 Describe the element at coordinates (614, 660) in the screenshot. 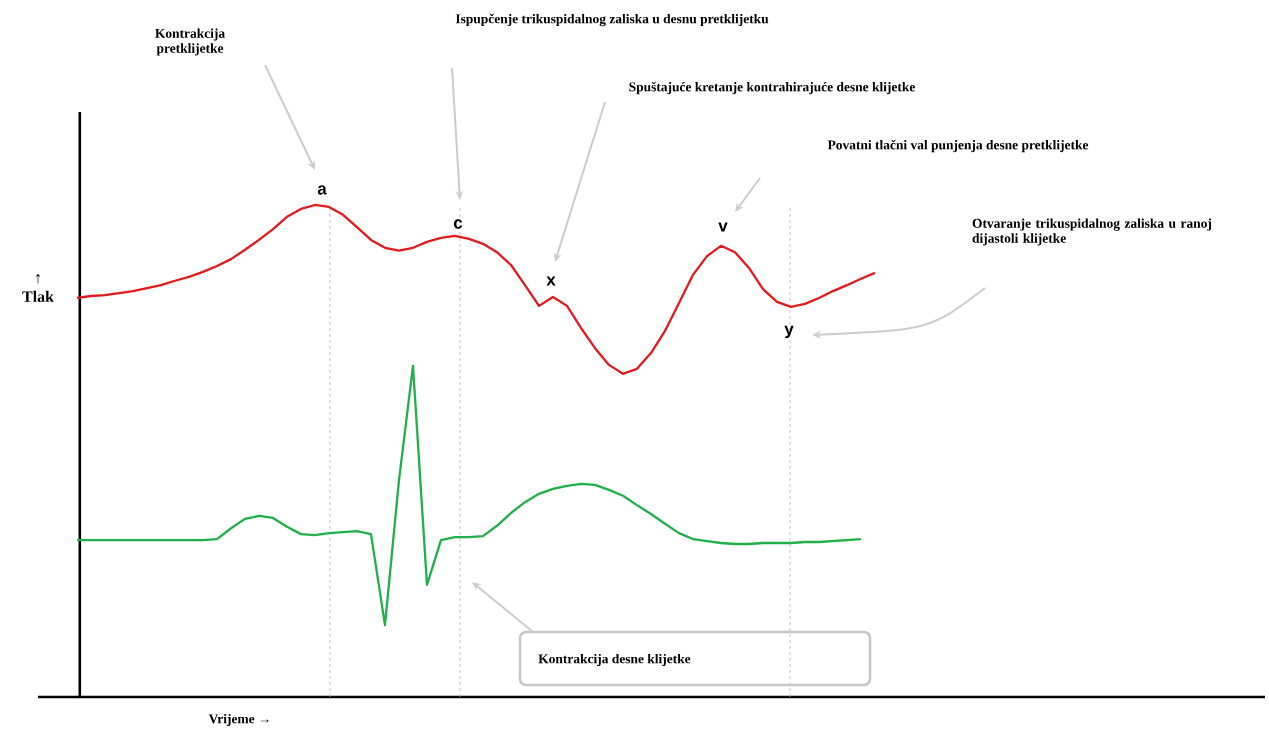

I see `annotation: Kontrakcija desne klijetke` at that location.